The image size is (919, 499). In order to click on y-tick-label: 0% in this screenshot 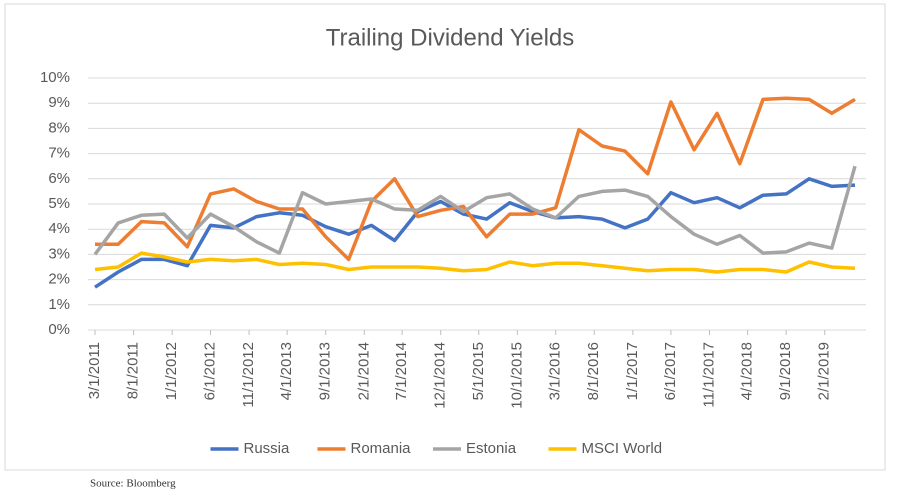, I will do `click(59, 329)`.